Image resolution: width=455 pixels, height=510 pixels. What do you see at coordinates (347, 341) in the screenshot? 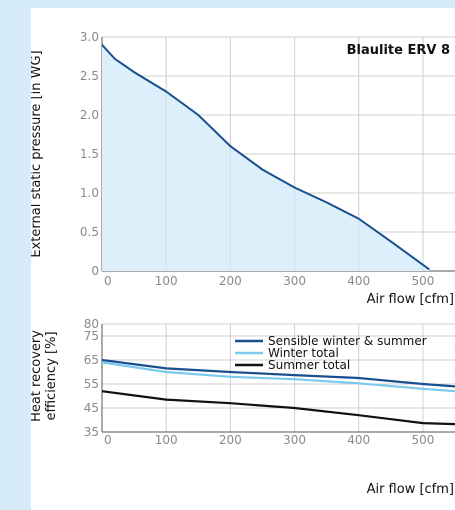
I see `legend-label-0: Sensible winter & summer` at bounding box center [347, 341].